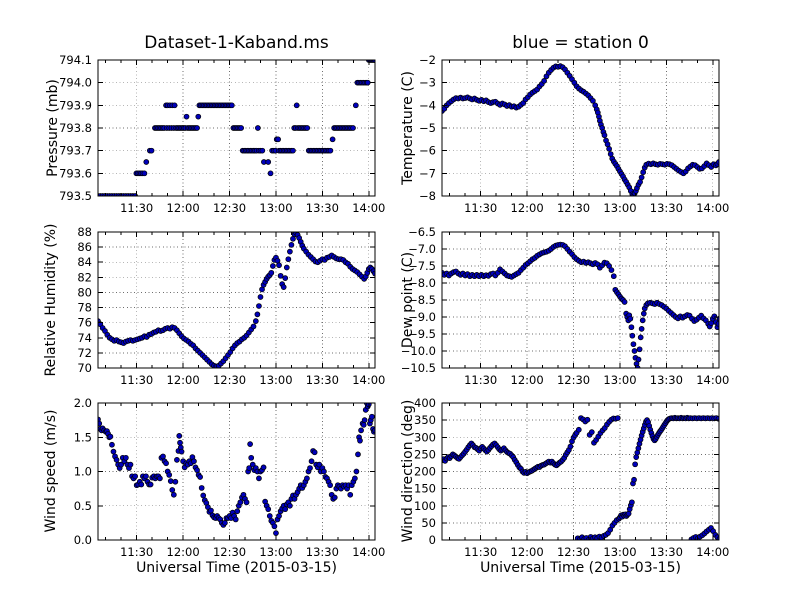  I want to click on svg-text: 86, so click(84, 247).